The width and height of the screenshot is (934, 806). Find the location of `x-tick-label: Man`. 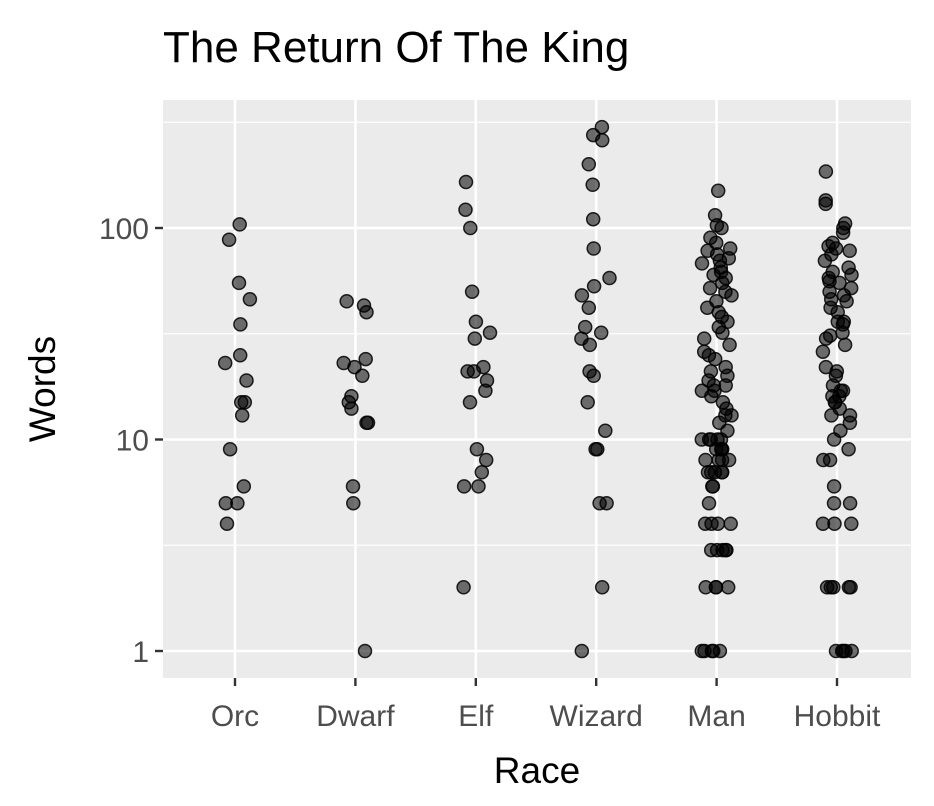

x-tick-label: Man is located at coordinates (716, 716).